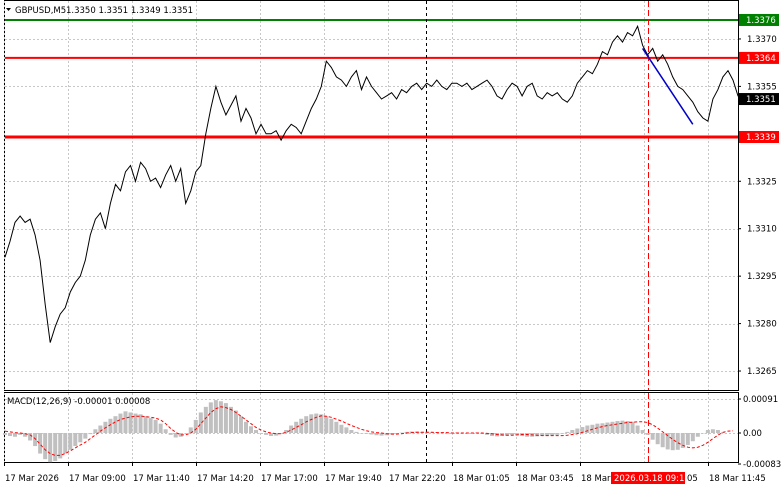 This screenshot has width=781, height=489. I want to click on time-tick-label: 17 Mar 19:40, so click(353, 479).